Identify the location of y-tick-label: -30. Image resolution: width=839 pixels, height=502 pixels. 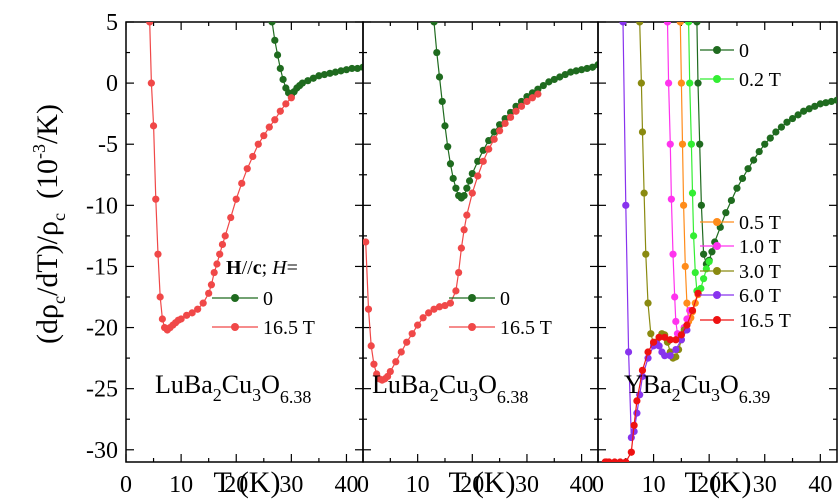
(102, 451).